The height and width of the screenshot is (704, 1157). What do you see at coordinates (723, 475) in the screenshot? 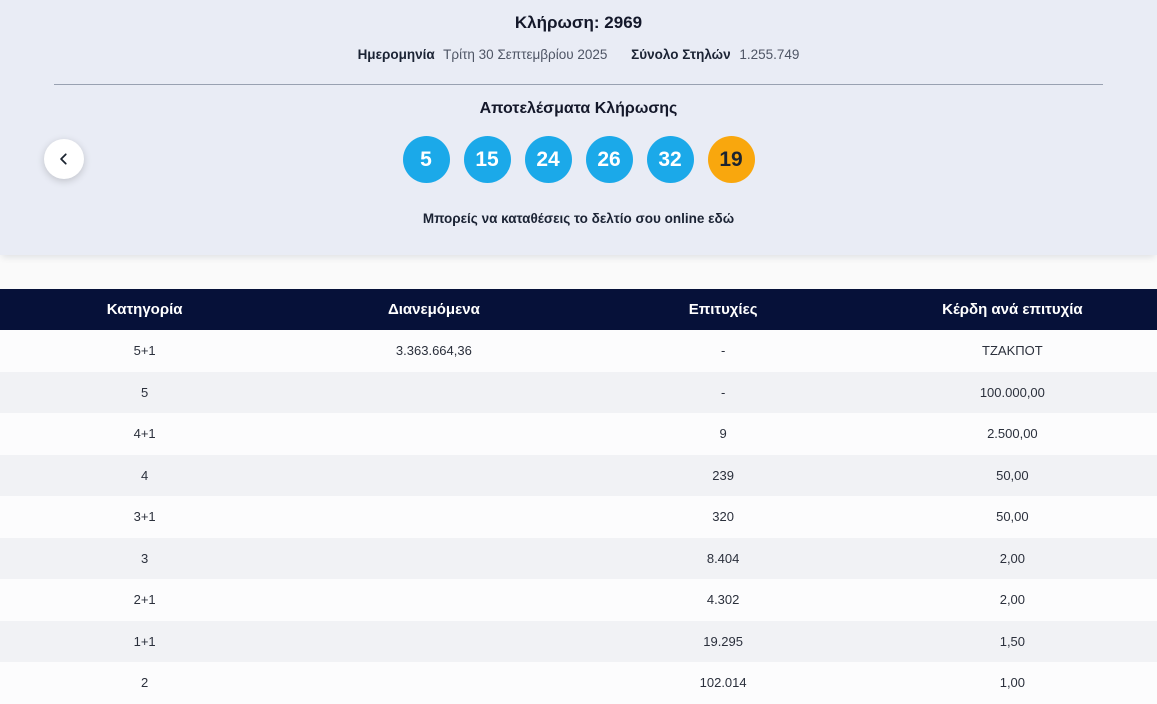
I see `table-cell: 239` at bounding box center [723, 475].